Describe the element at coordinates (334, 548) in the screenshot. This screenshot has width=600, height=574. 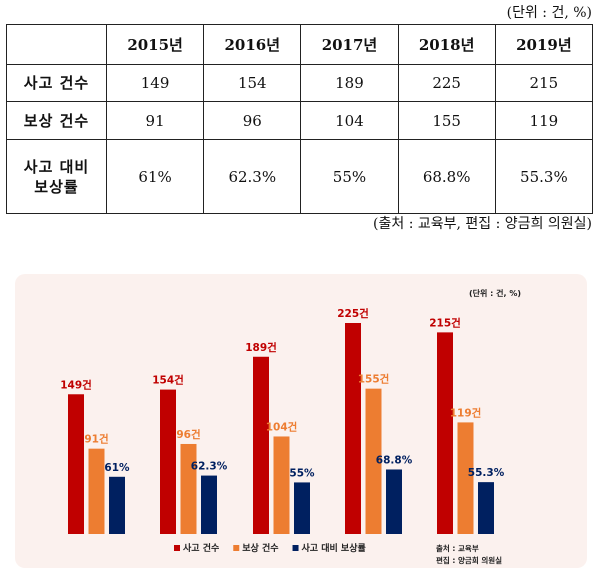
I see `legend-label: 사고 대비 보상률` at that location.